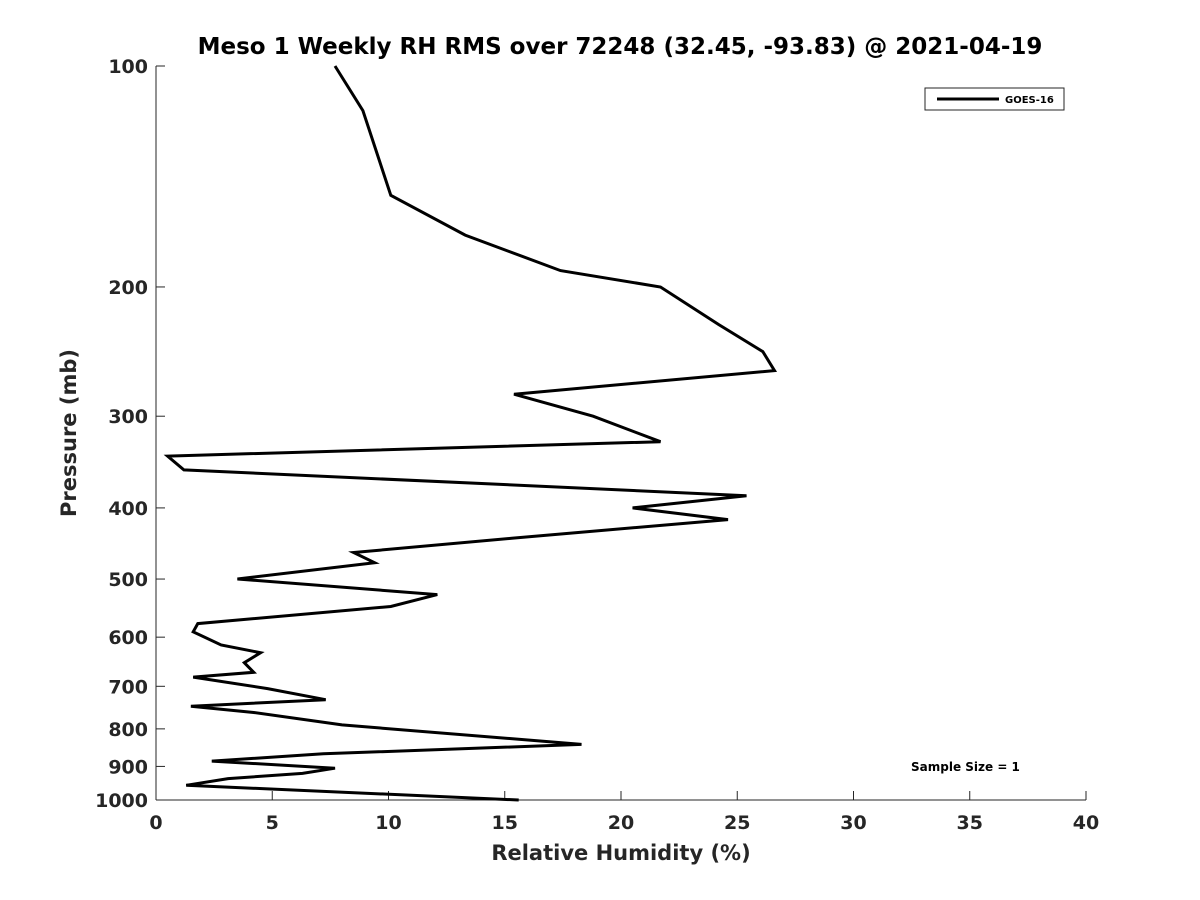  What do you see at coordinates (128, 767) in the screenshot?
I see `y-tick-label: 900` at bounding box center [128, 767].